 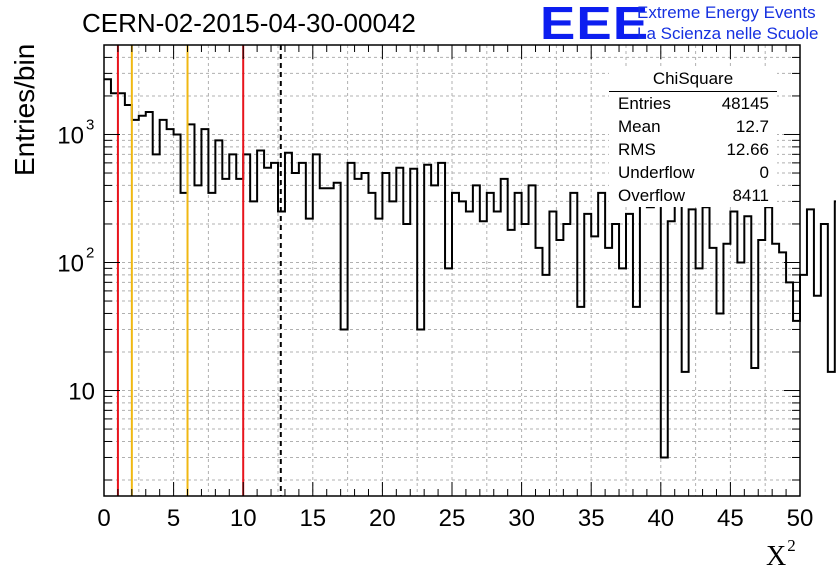 What do you see at coordinates (24, 109) in the screenshot?
I see `y-axis-label: Entries/bin` at bounding box center [24, 109].